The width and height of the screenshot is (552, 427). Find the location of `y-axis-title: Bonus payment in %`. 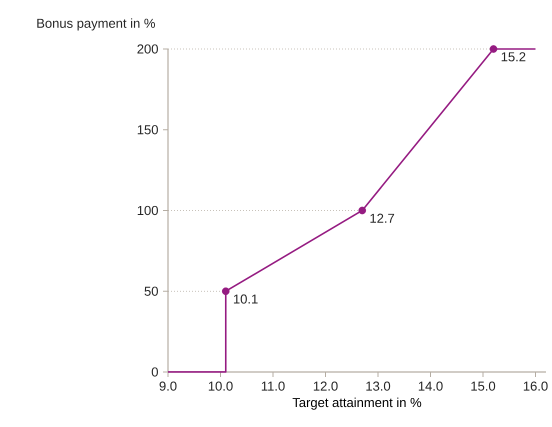

y-axis-title: Bonus payment in % is located at coordinates (96, 24).